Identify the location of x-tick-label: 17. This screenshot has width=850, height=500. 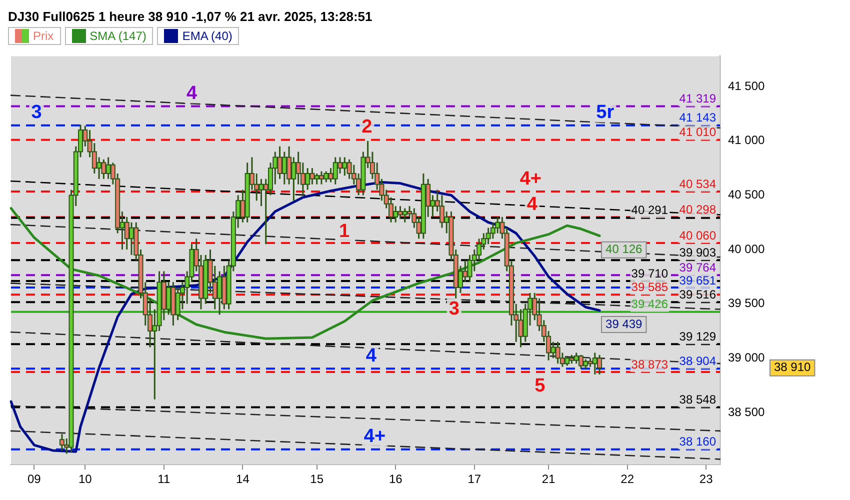
(475, 479).